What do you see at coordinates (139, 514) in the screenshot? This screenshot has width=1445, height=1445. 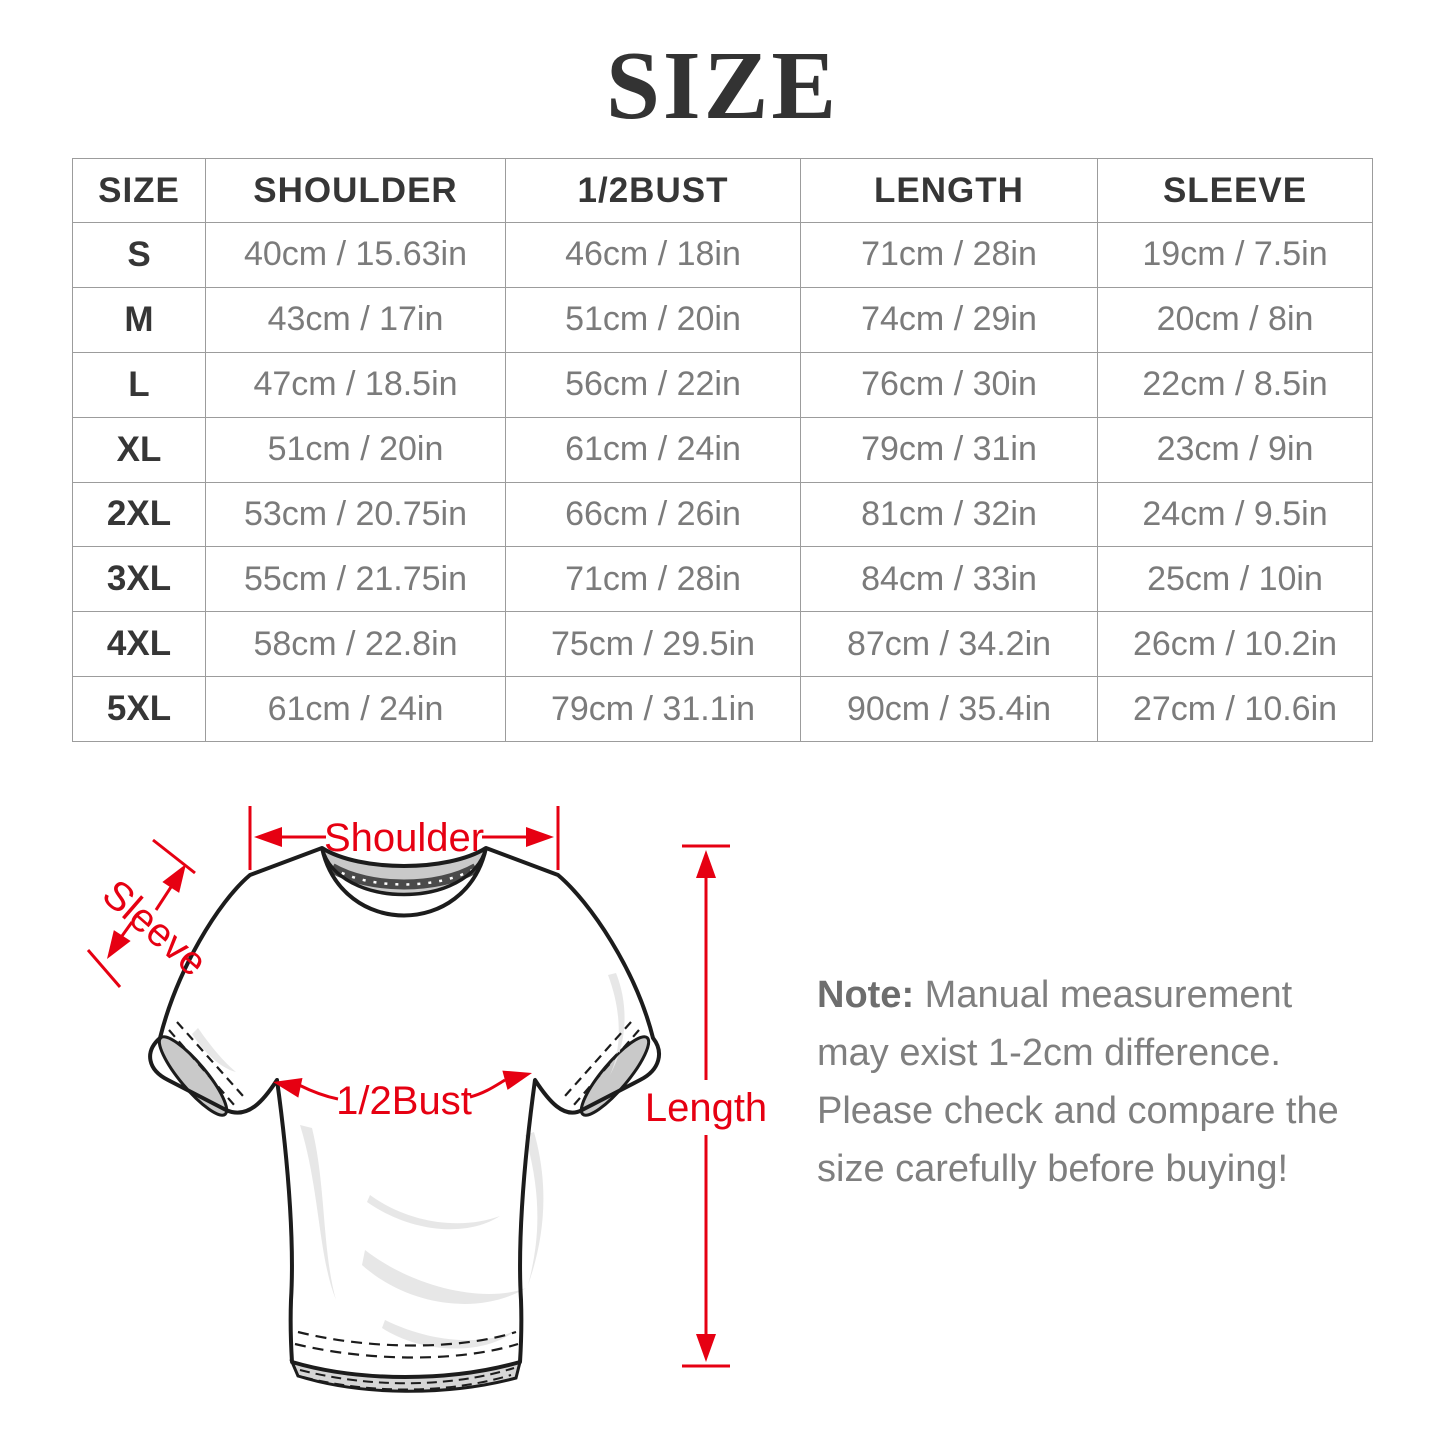 I see `size-label: 2XL` at bounding box center [139, 514].